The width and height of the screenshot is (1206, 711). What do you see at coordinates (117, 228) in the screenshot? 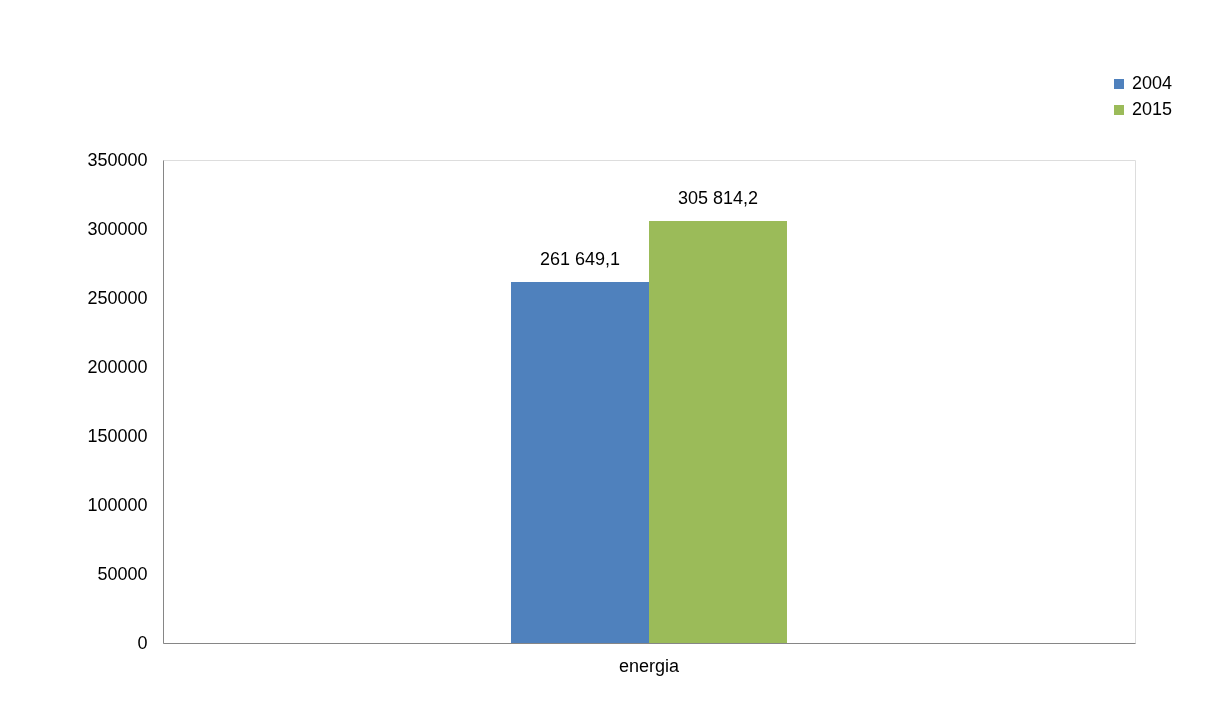
I see `y-tick-label: 300000` at bounding box center [117, 228].